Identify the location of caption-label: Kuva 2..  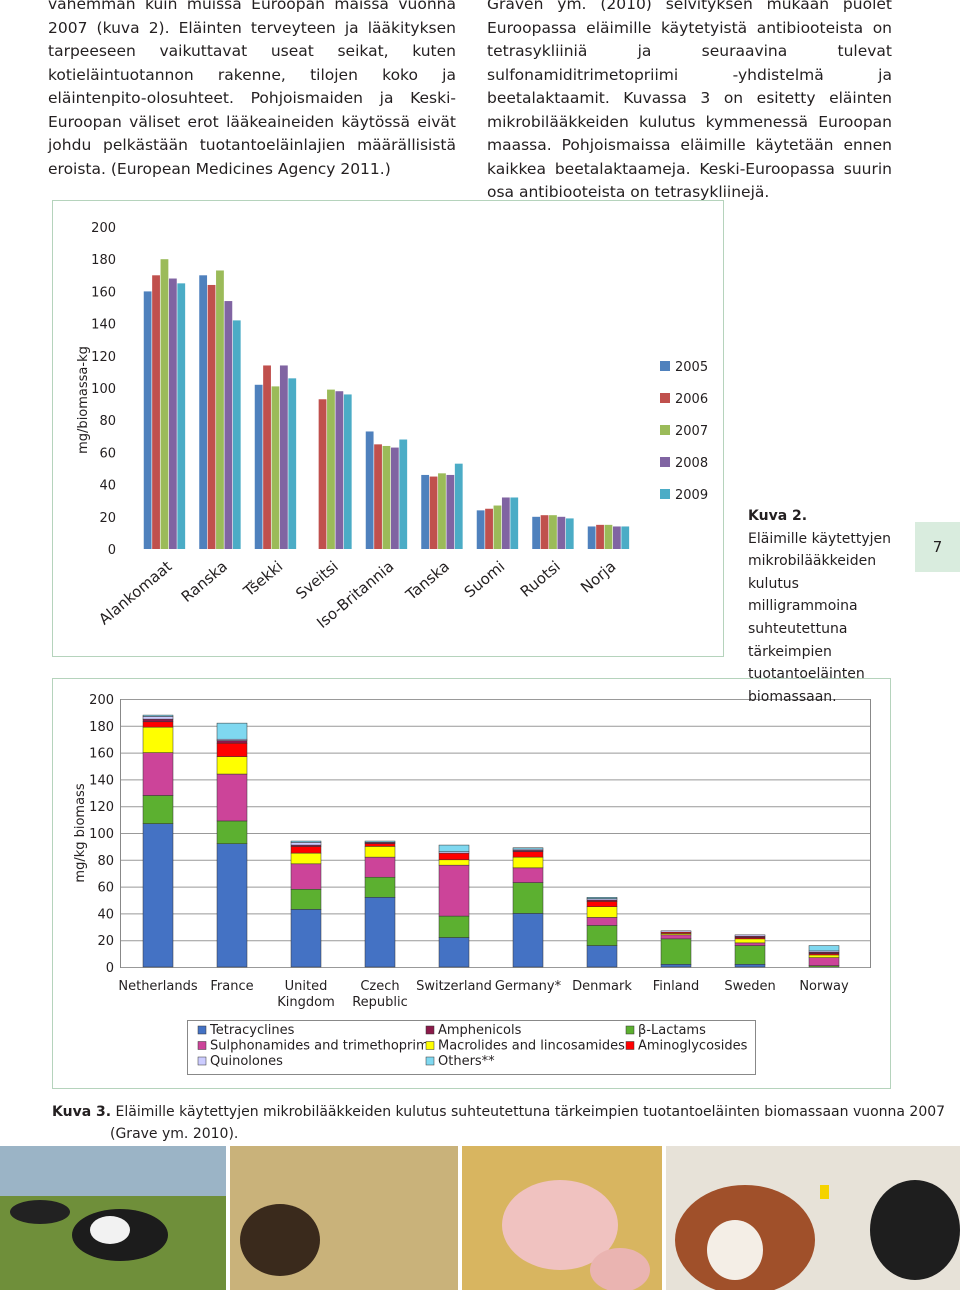
(778, 516).